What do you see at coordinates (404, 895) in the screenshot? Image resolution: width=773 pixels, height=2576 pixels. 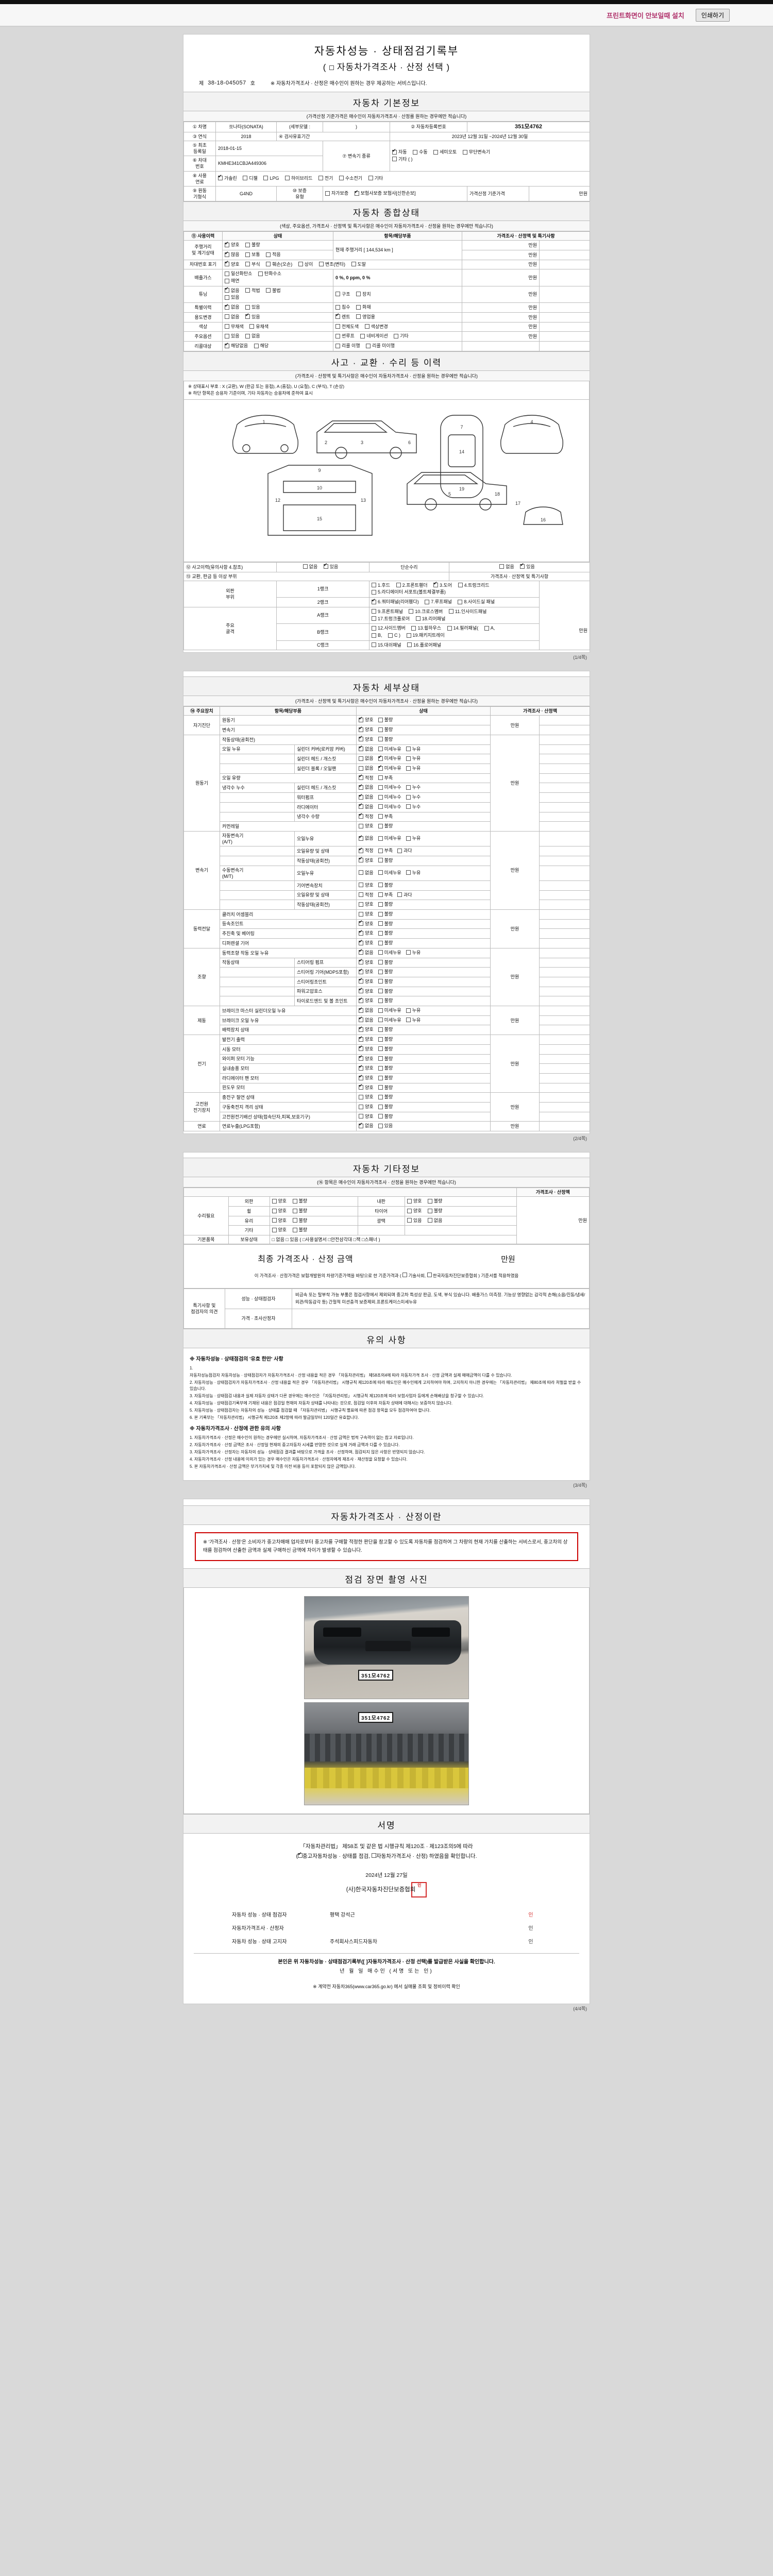 I see `detail-option: 과다` at bounding box center [404, 895].